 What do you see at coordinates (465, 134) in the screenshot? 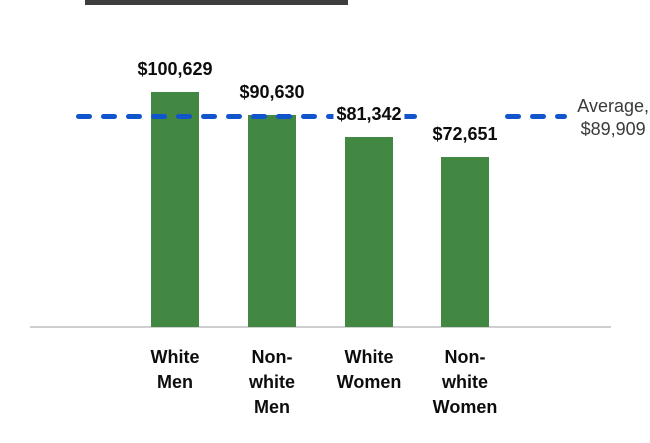
I see `value-label-non-white-women: $72,651` at bounding box center [465, 134].